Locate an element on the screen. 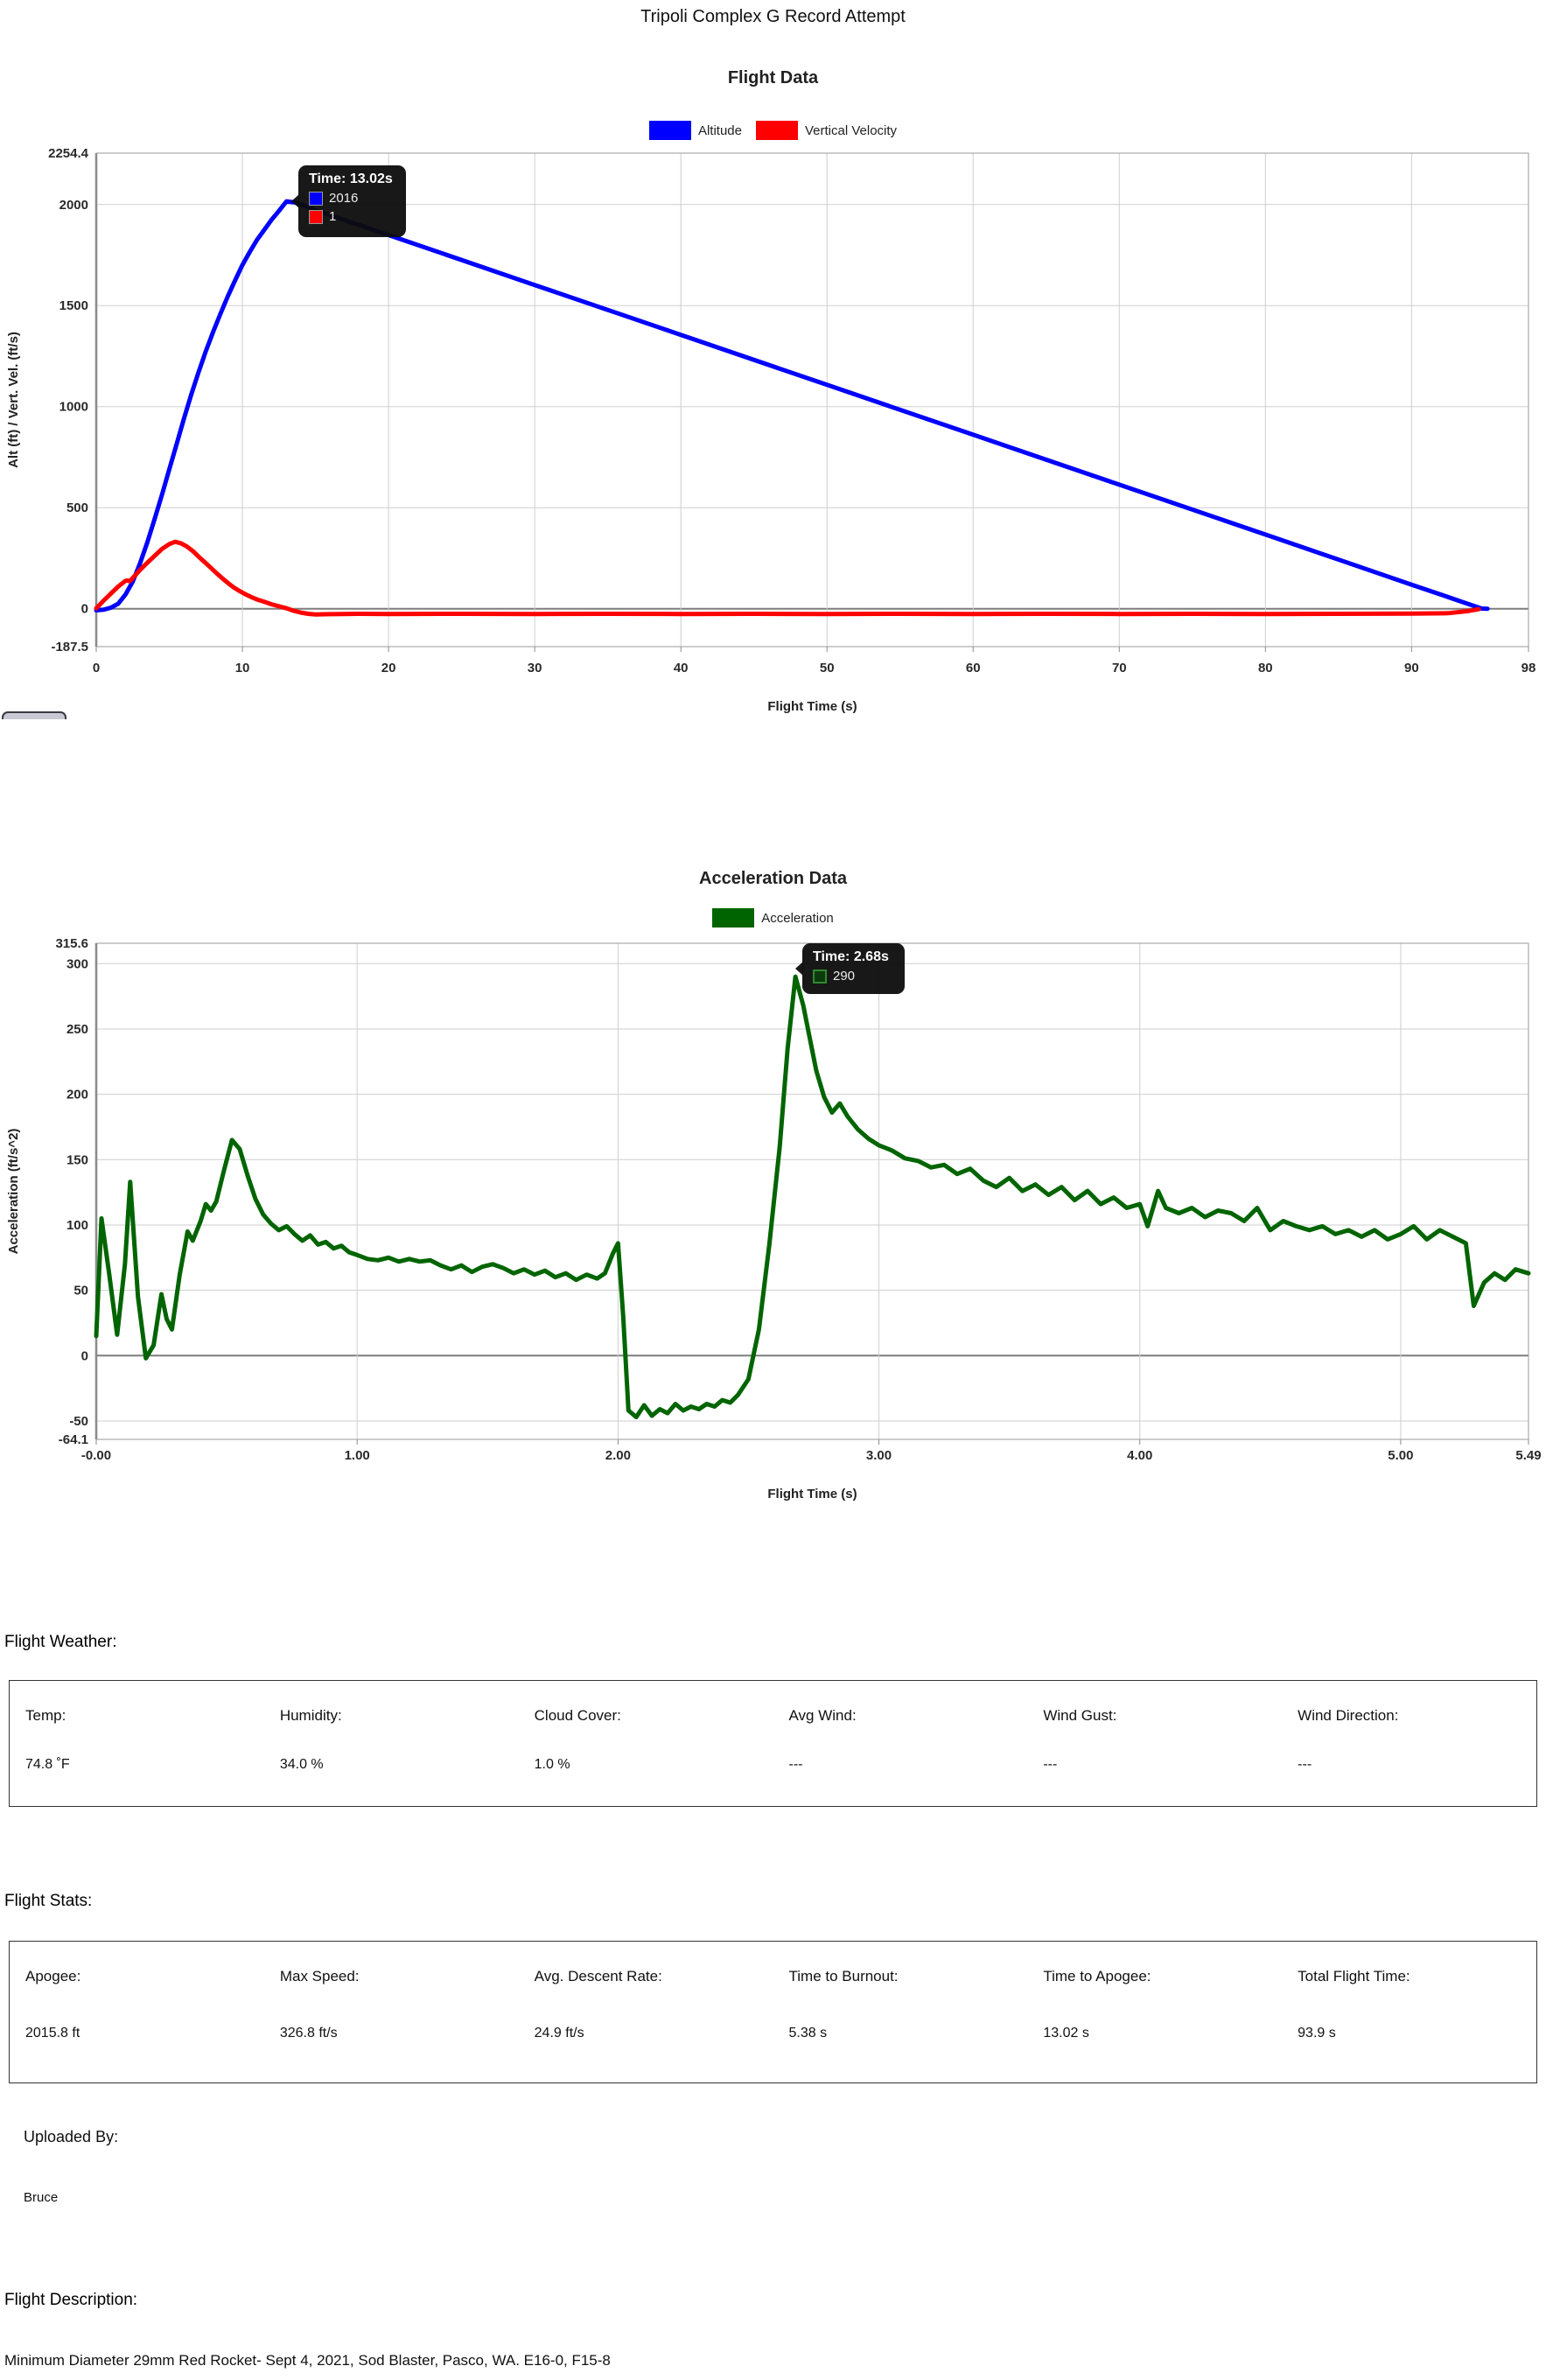 This screenshot has height=2380, width=1546. tooltip-time-label: Time: 2.68s is located at coordinates (851, 956).